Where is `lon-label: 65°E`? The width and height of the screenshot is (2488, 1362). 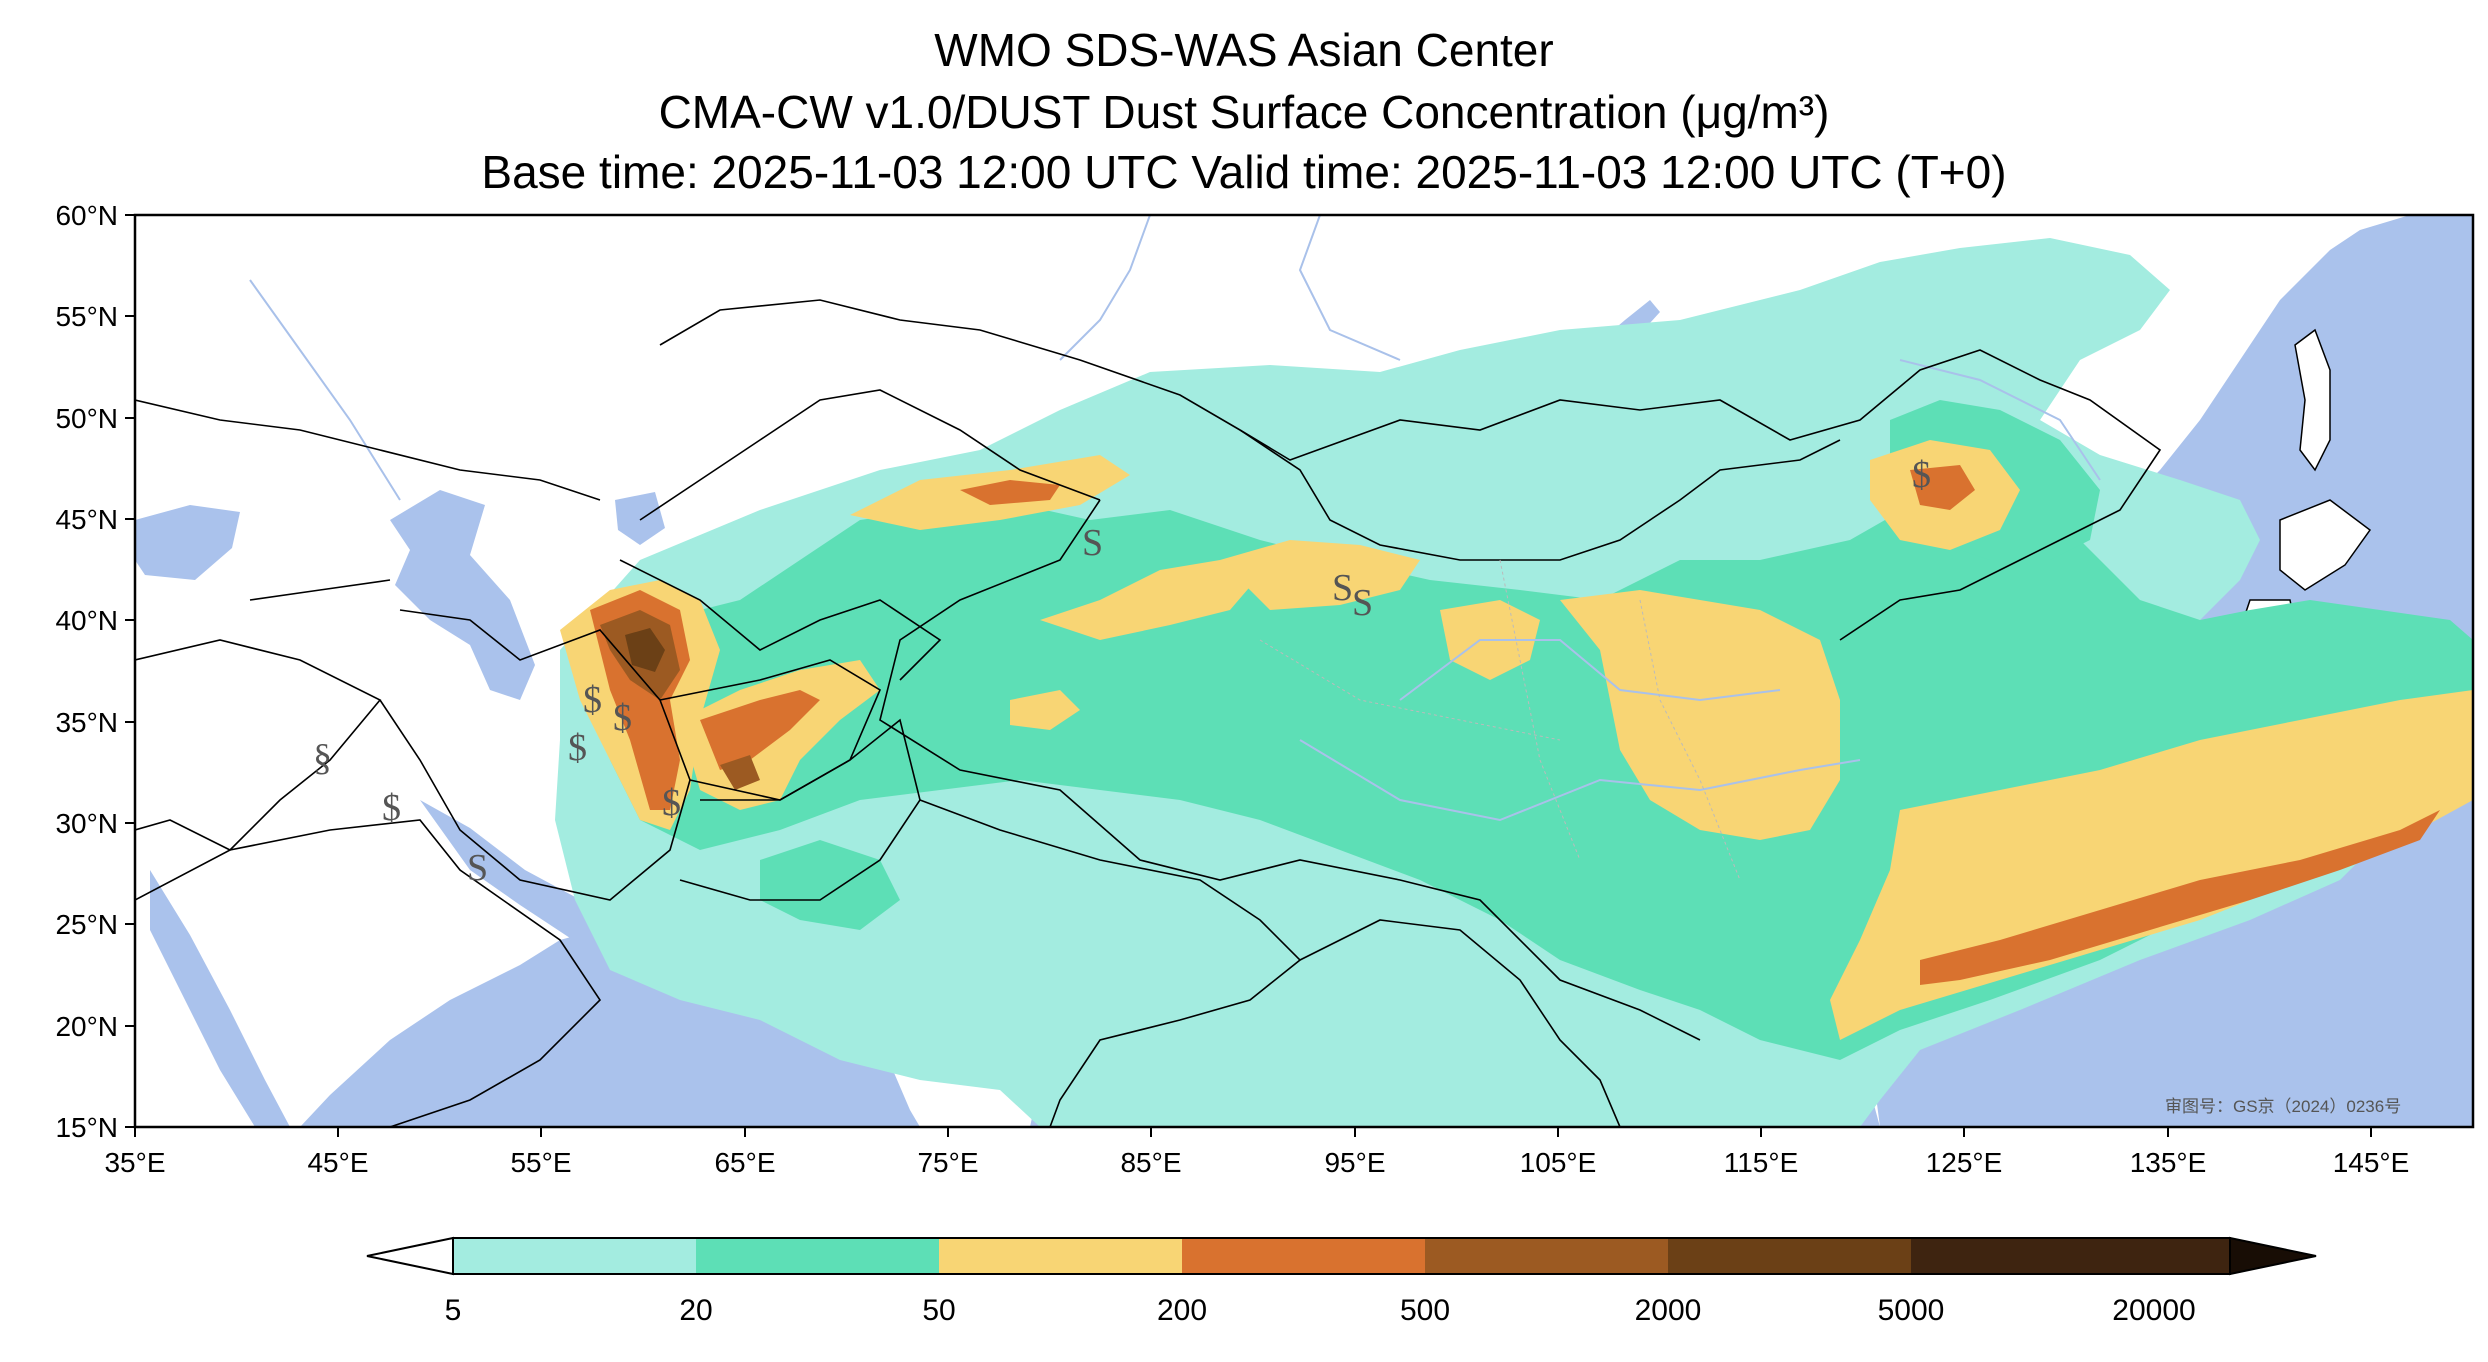 lon-label: 65°E is located at coordinates (744, 1162).